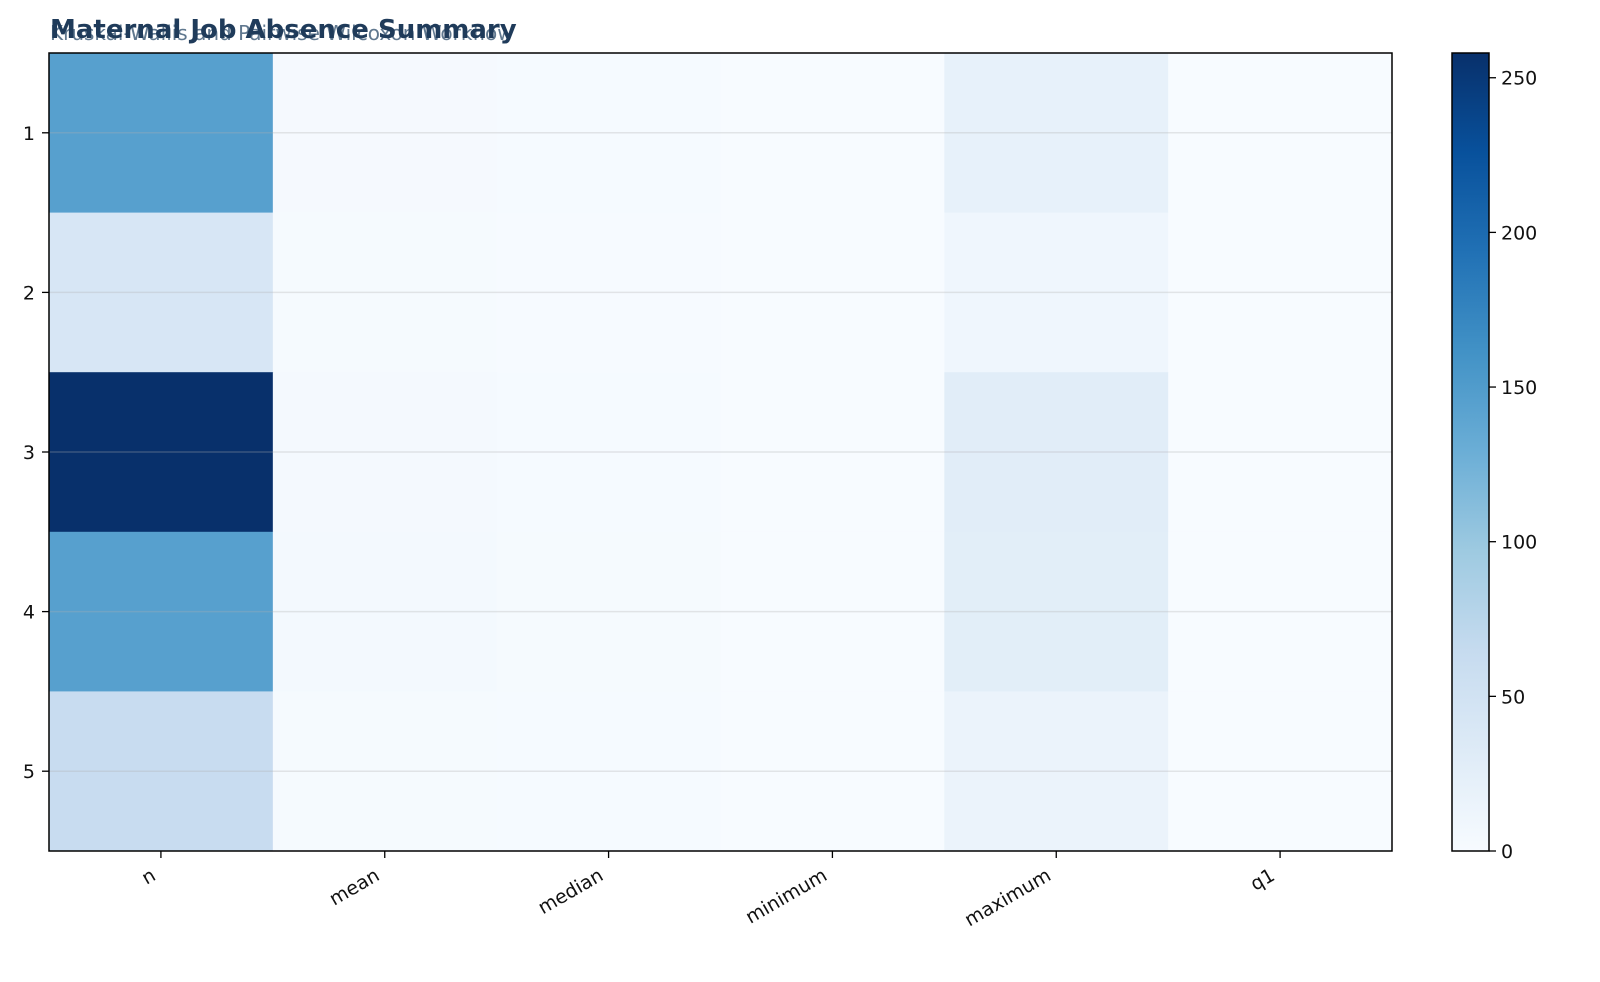 Image resolution: width=1600 pixels, height=982 pixels. I want to click on colorbar-tick-label: 200, so click(1519, 233).